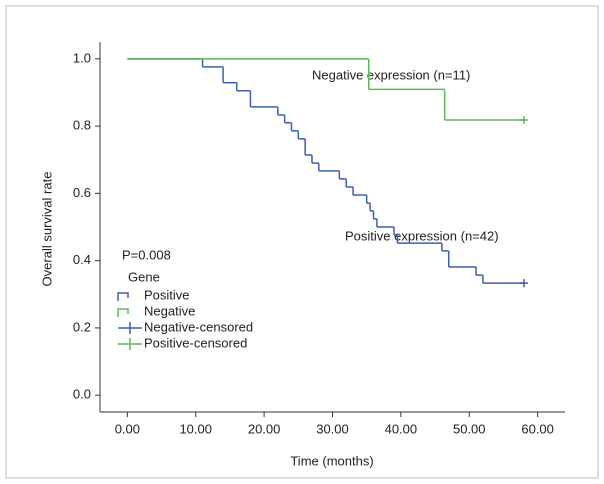  I want to click on x-tick-label: 40.00, so click(401, 428).